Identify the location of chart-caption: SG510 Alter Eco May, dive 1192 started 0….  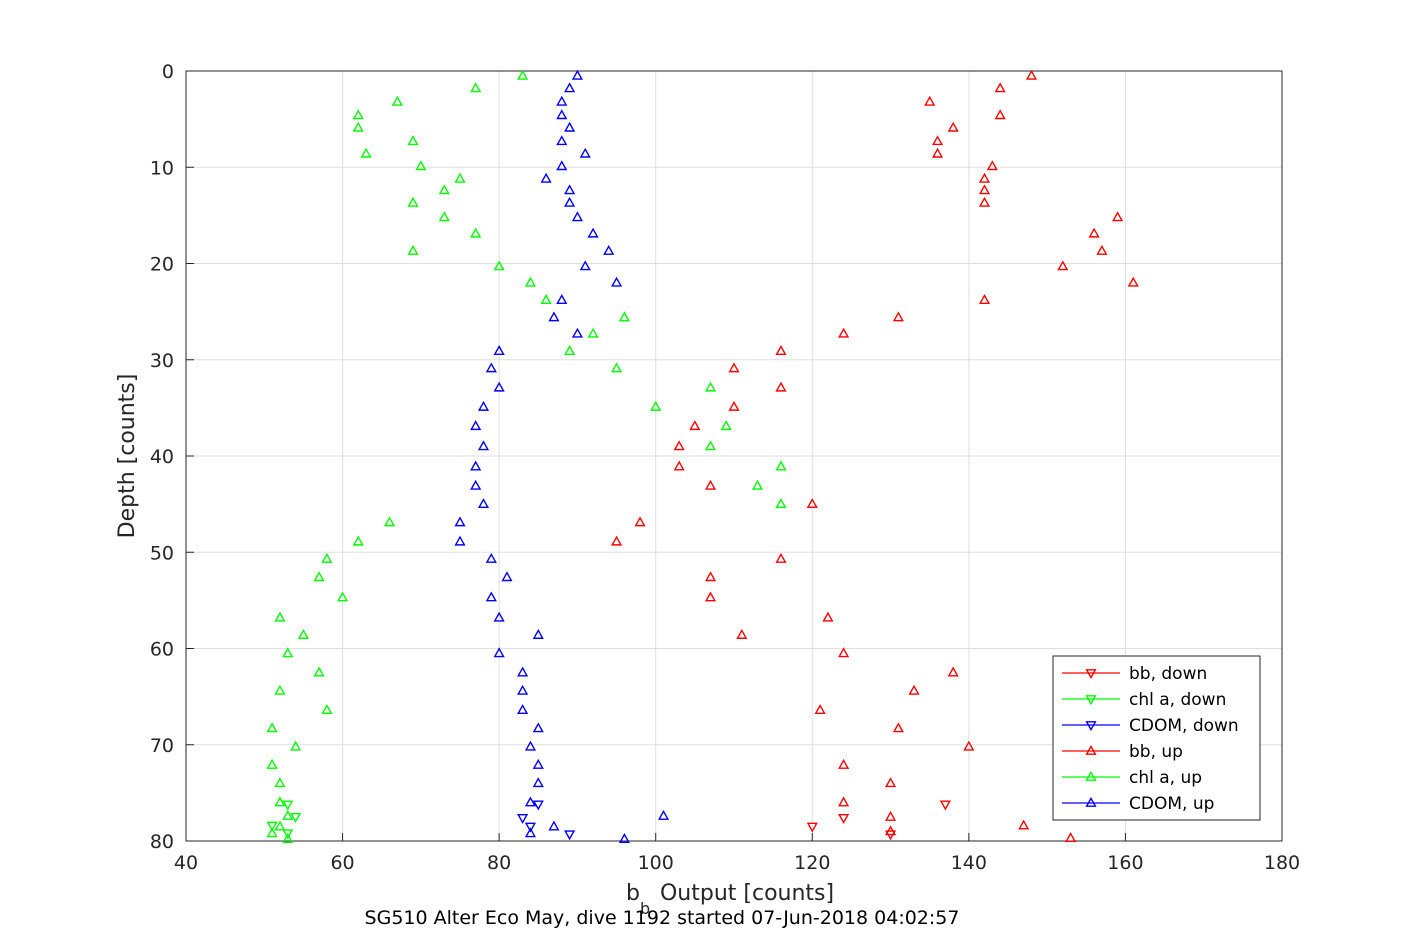
(662, 918).